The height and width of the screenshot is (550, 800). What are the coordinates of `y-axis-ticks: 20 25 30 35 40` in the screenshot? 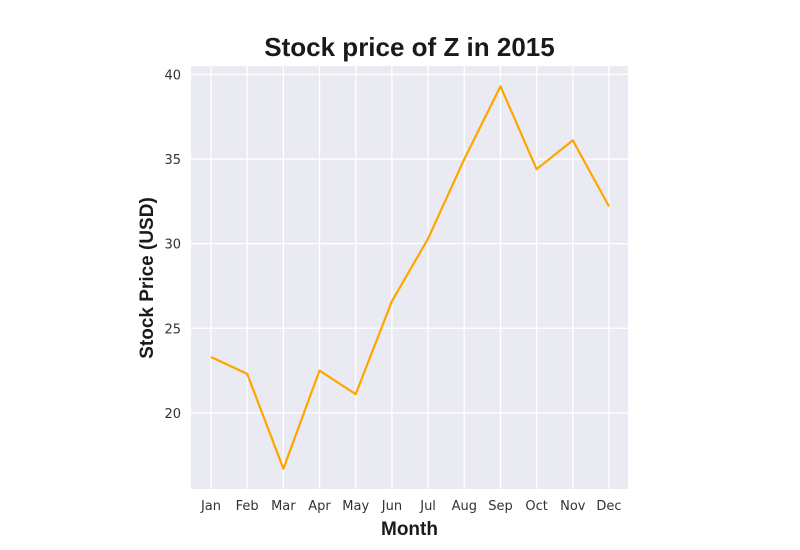 It's located at (172, 244).